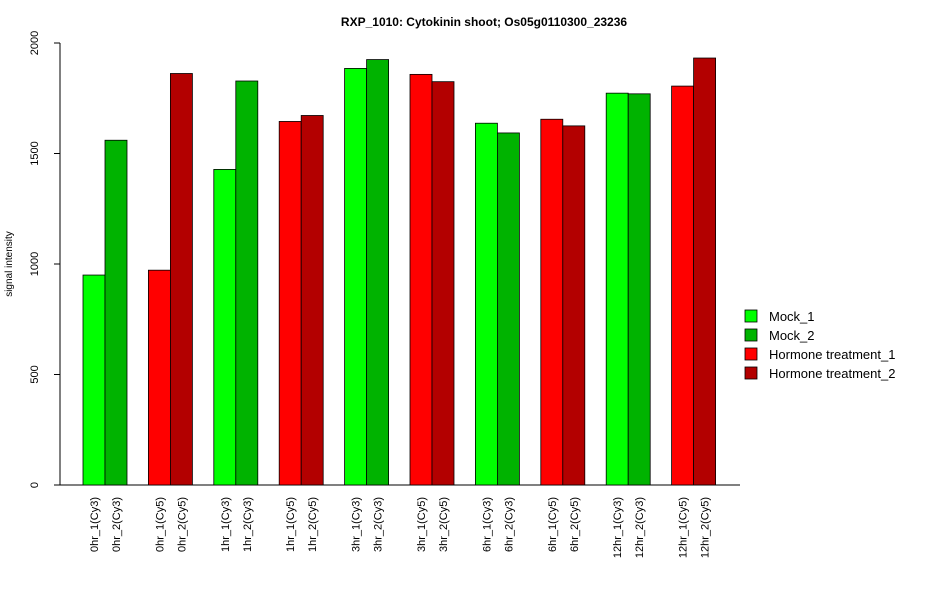 The width and height of the screenshot is (950, 600). Describe the element at coordinates (379, 524) in the screenshot. I see `x-tick-label: 3hr_2(Cy3)` at that location.